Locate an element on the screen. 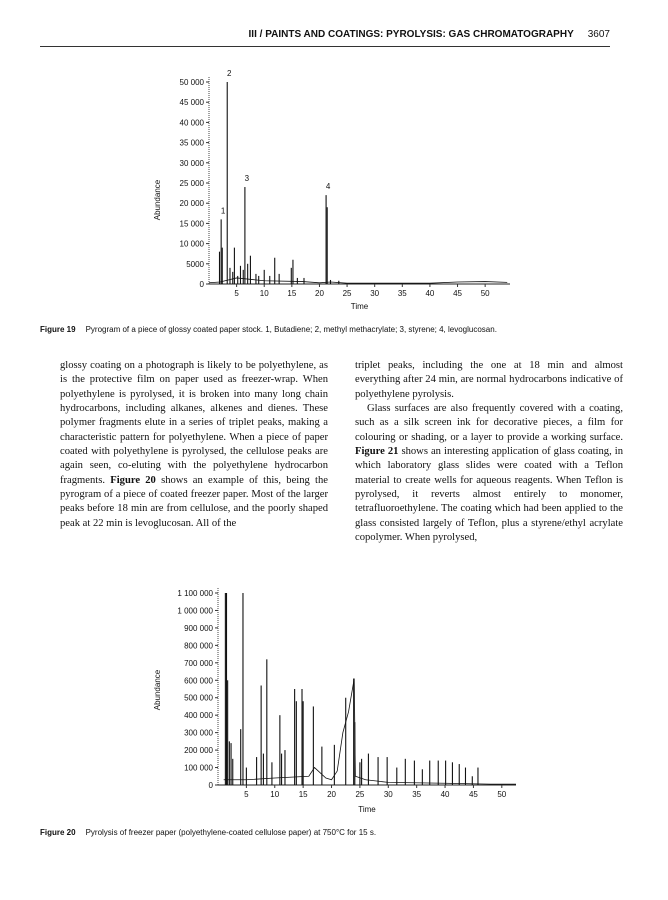 The height and width of the screenshot is (900, 668). y-tick-label: 700 000 is located at coordinates (198, 663).